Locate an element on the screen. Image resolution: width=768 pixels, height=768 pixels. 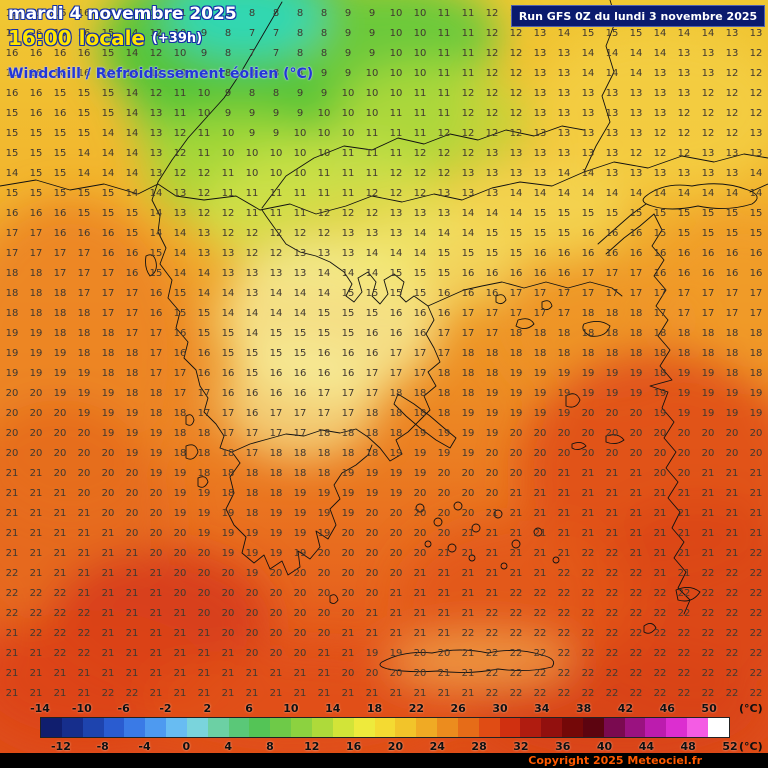
scale-tick-label: 10 is located at coordinates (291, 708).